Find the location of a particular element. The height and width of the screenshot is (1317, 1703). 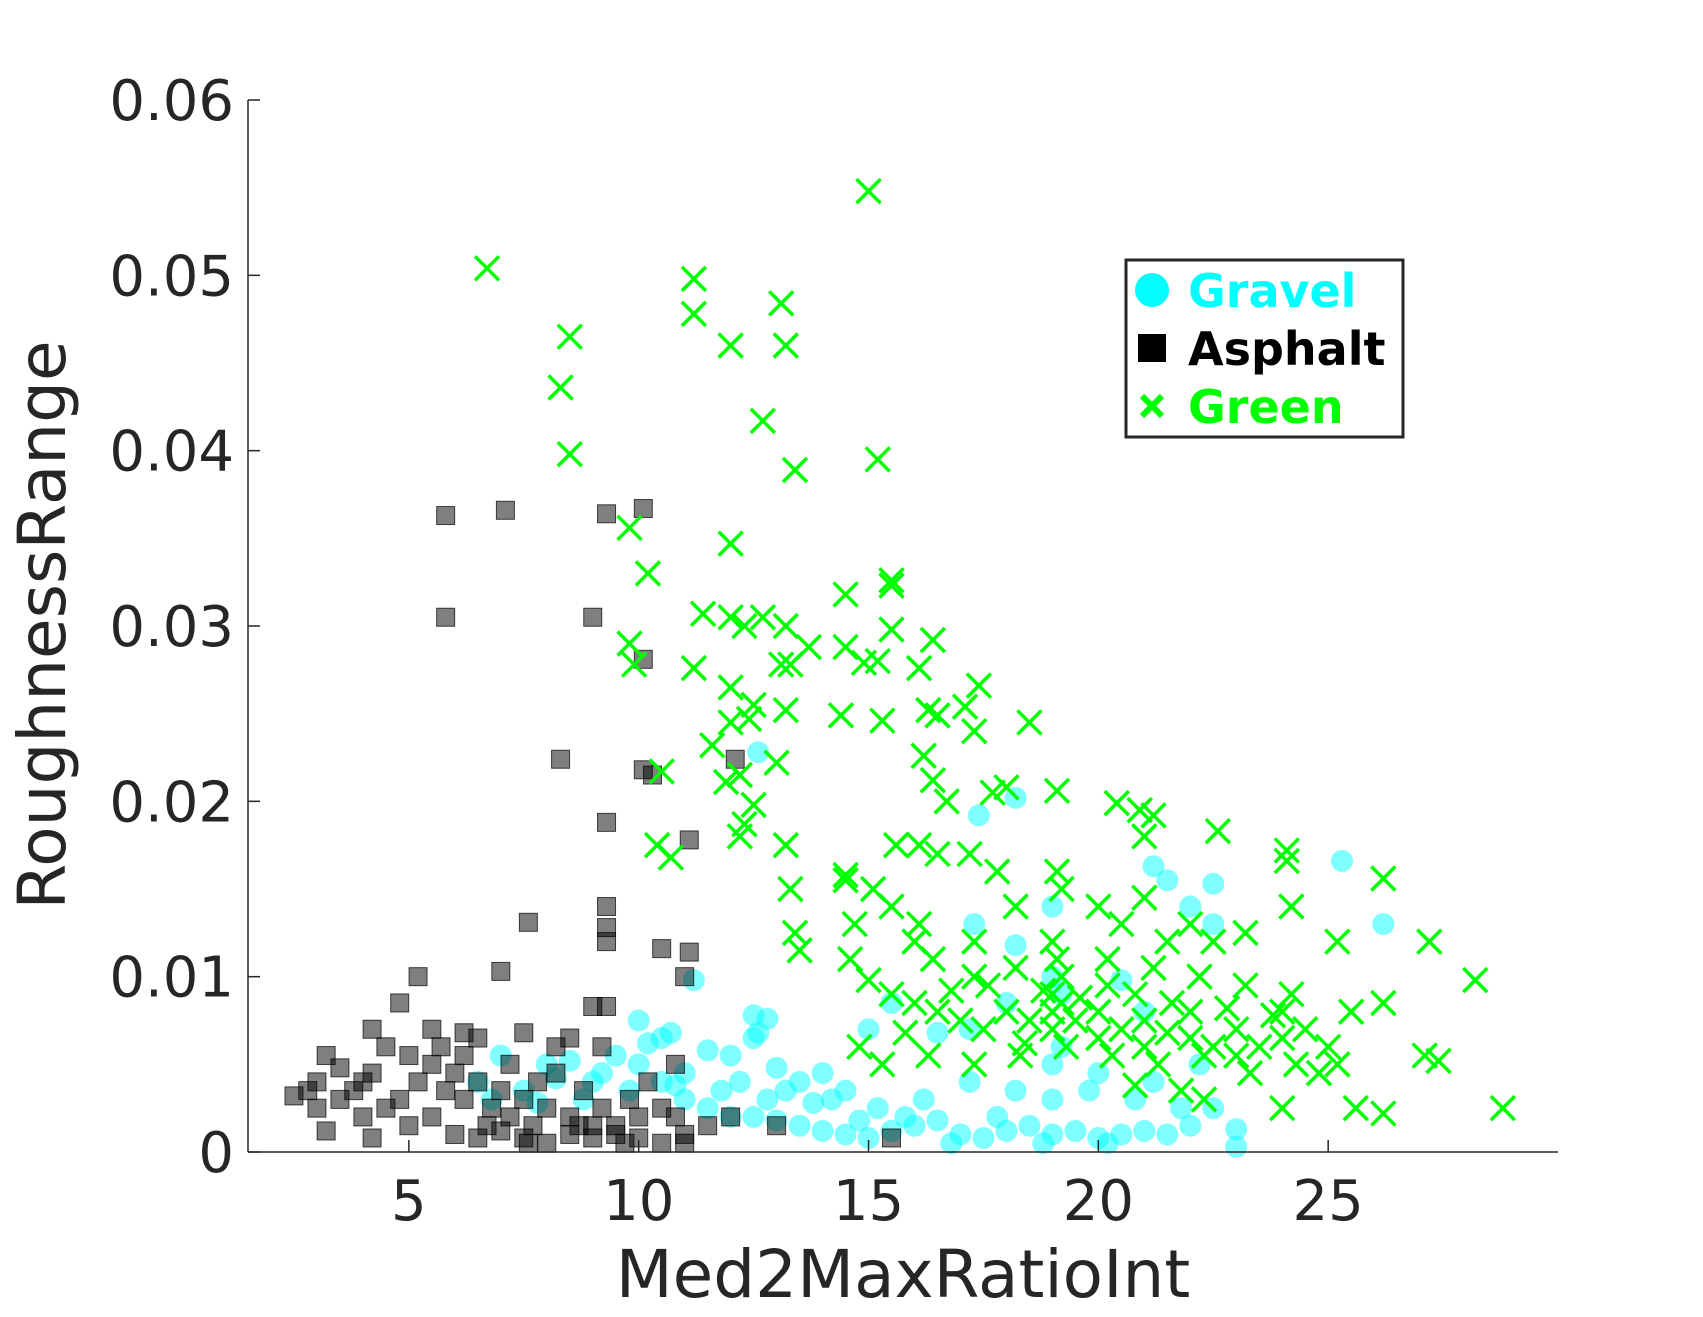

legend-item-green: Green is located at coordinates (1241, 407).